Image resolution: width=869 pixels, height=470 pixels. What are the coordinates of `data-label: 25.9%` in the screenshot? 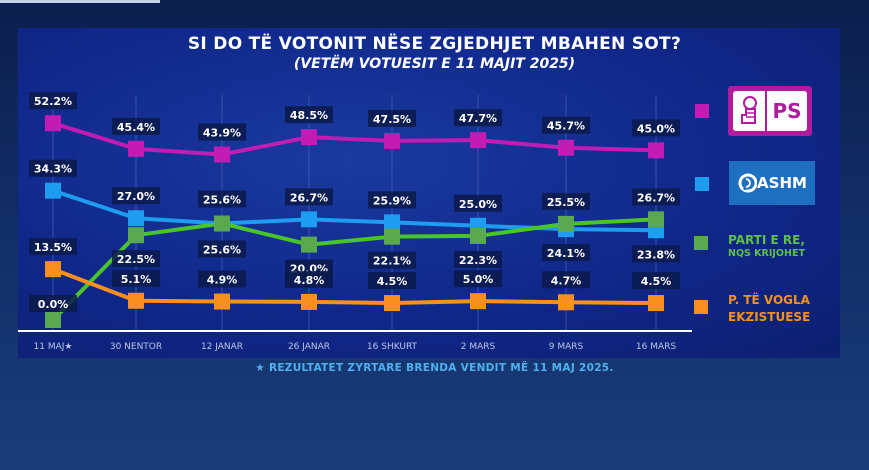 It's located at (392, 200).